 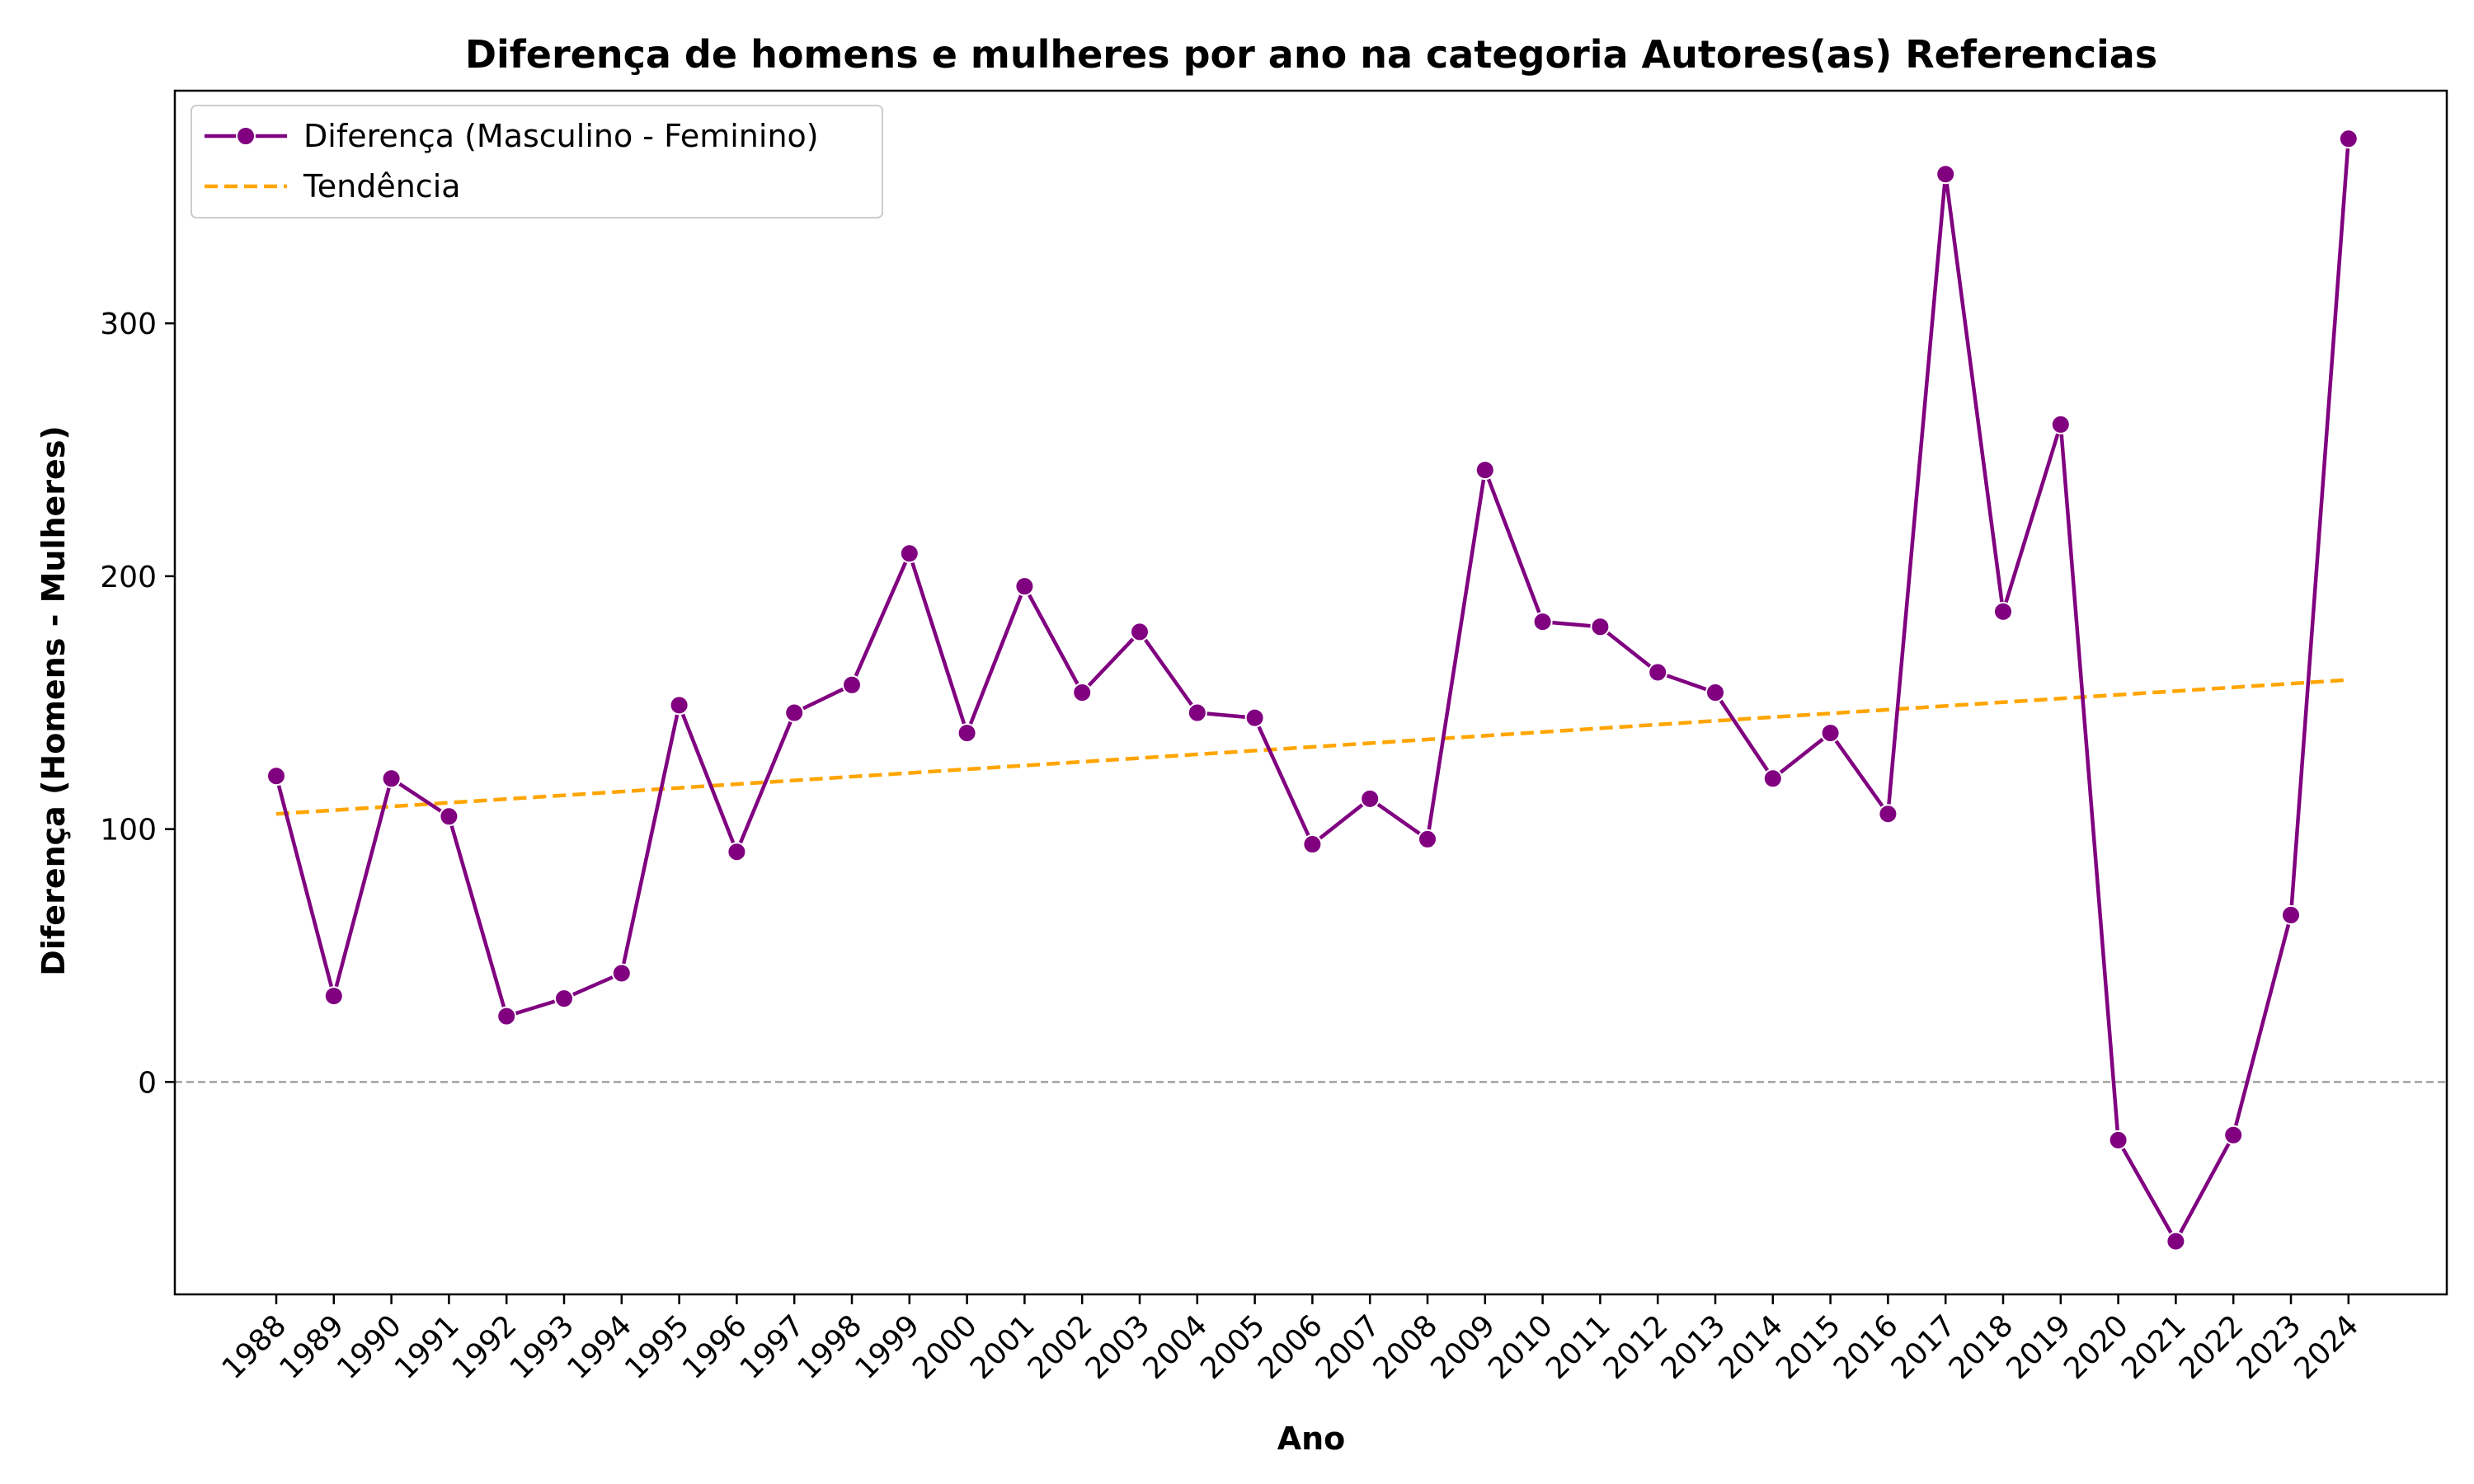 I want to click on x-tick-label: 2014, so click(x=1751, y=1347).